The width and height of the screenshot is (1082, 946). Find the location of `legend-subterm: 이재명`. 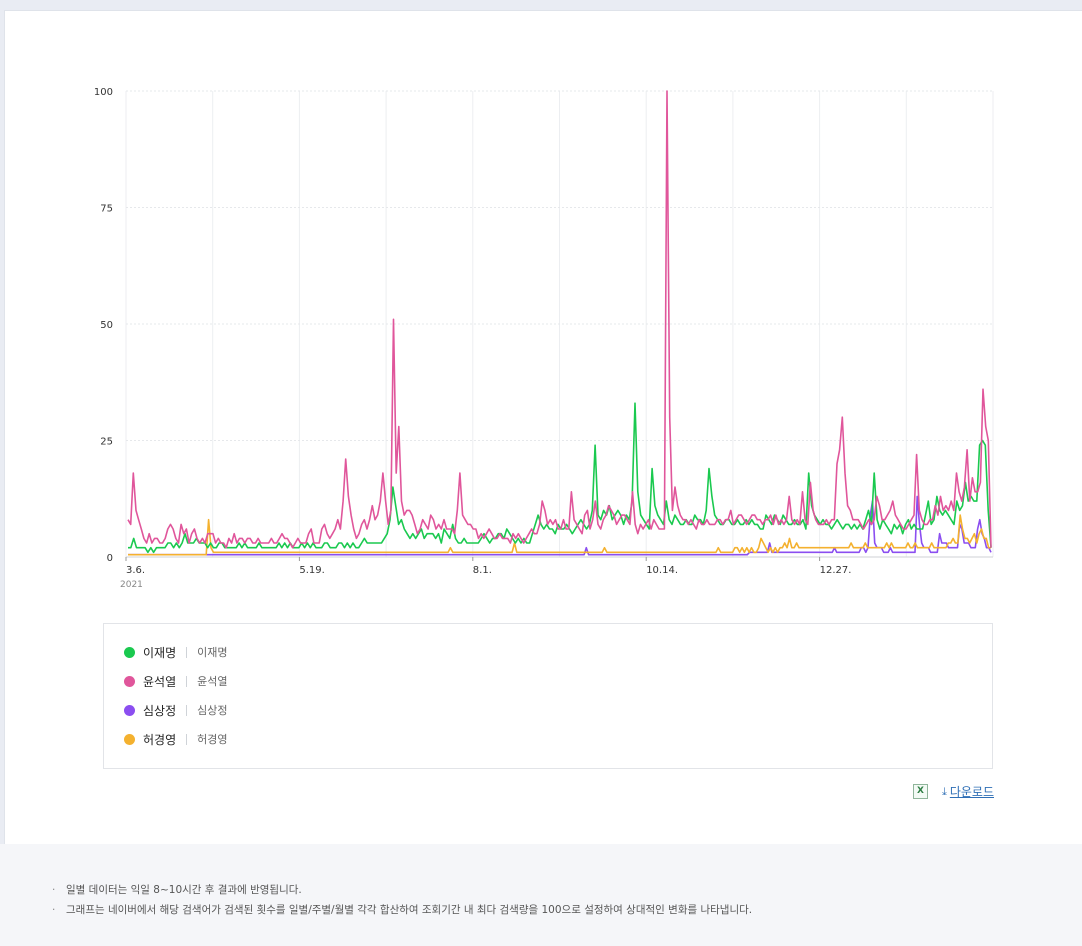

legend-subterm: 이재명 is located at coordinates (212, 652).